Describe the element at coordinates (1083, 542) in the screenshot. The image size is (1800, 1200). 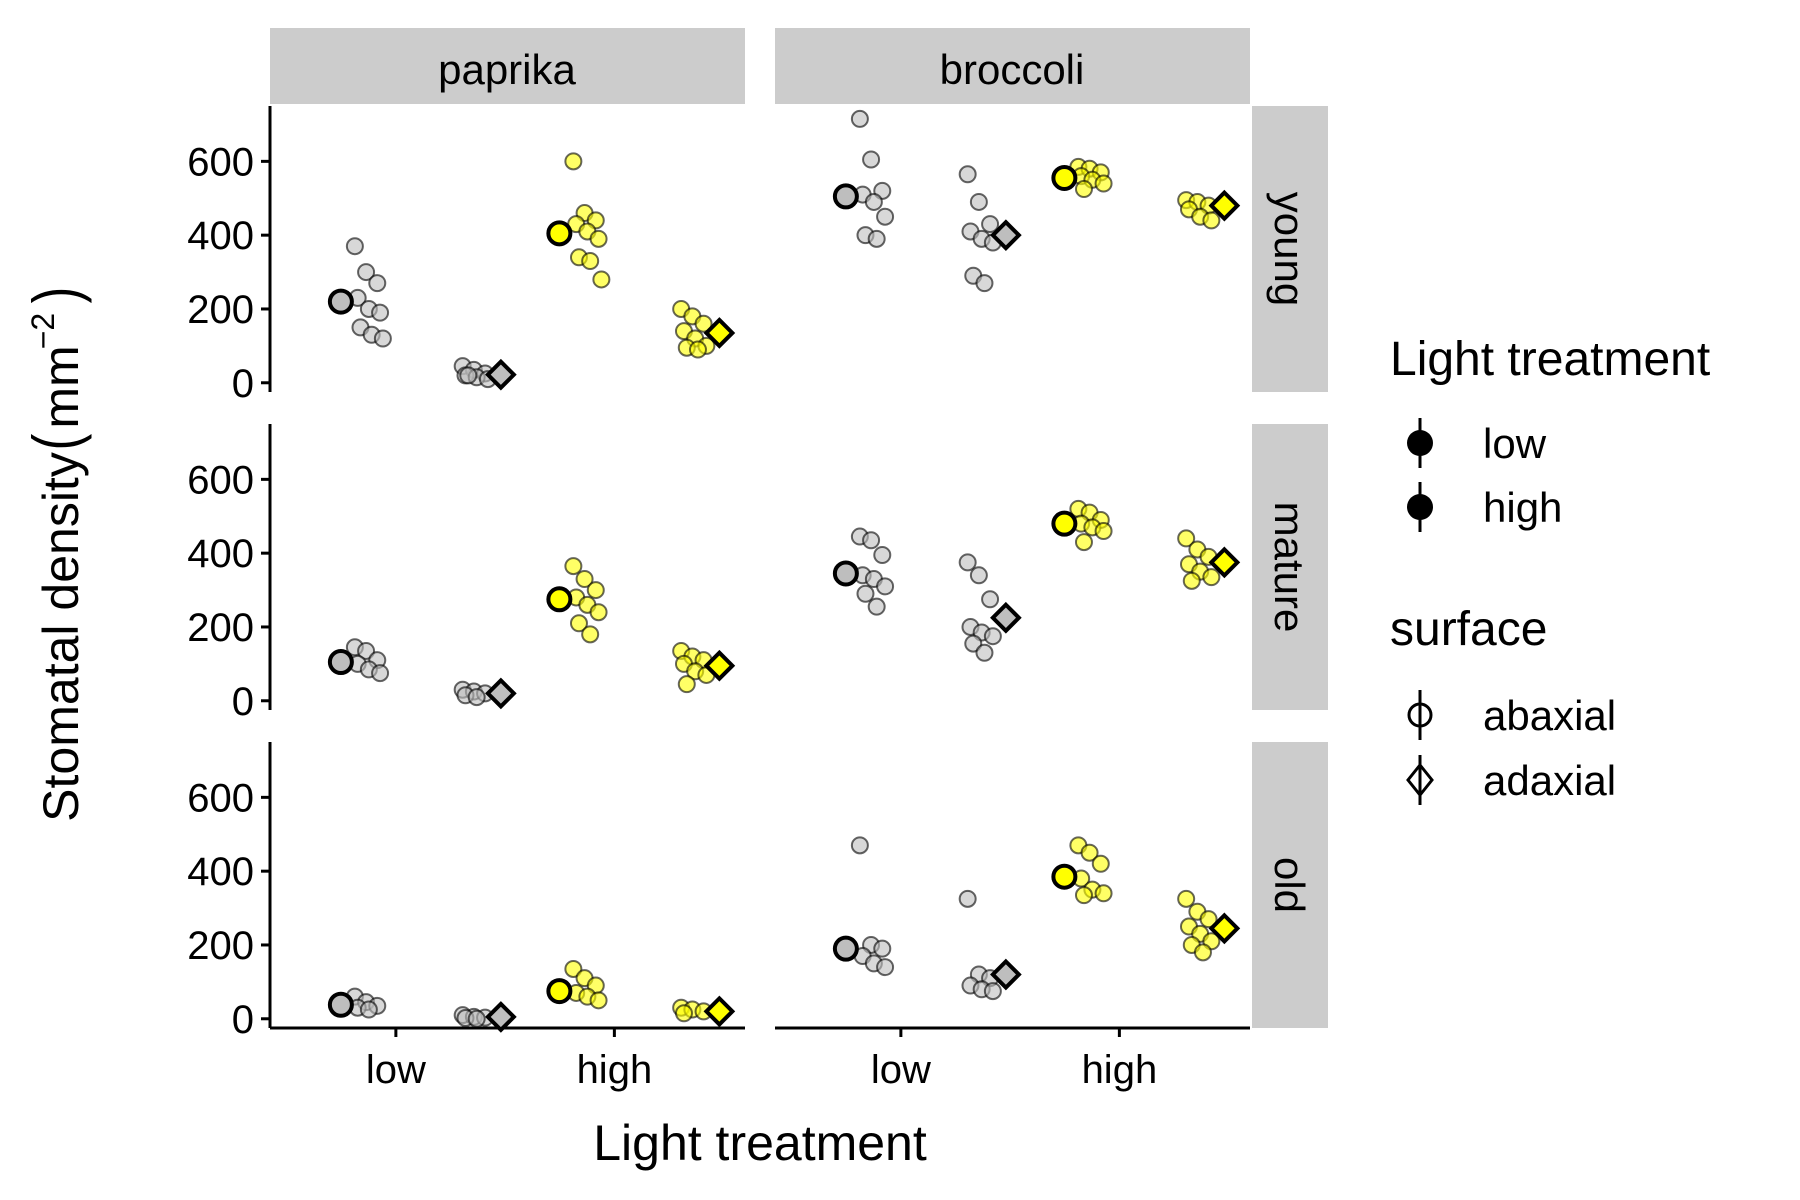
I see `data-point-broccoli-mature-high-abaxial` at that location.